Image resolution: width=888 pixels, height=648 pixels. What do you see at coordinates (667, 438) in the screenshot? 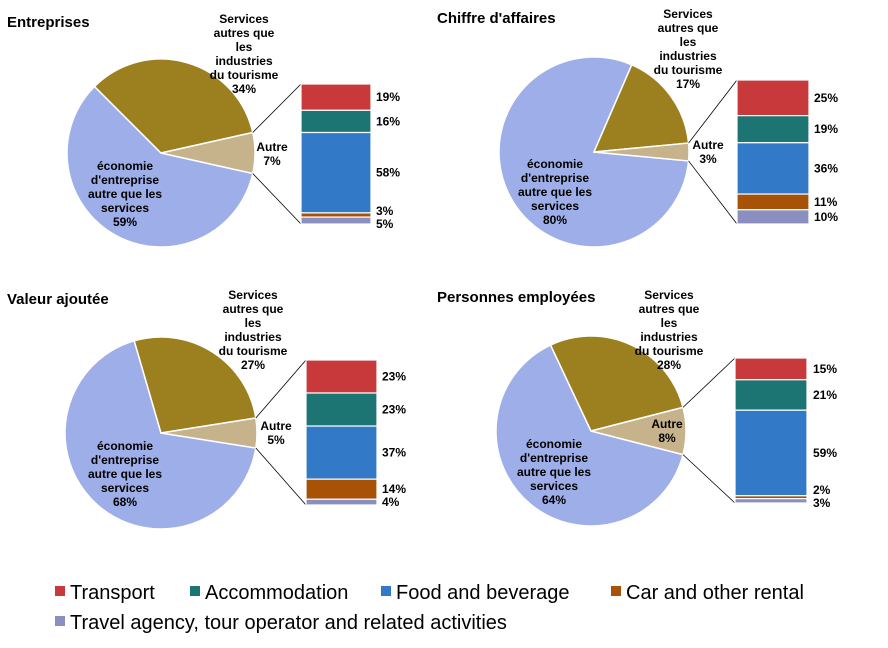
I see `pie-label-autre-value: 8%` at bounding box center [667, 438].